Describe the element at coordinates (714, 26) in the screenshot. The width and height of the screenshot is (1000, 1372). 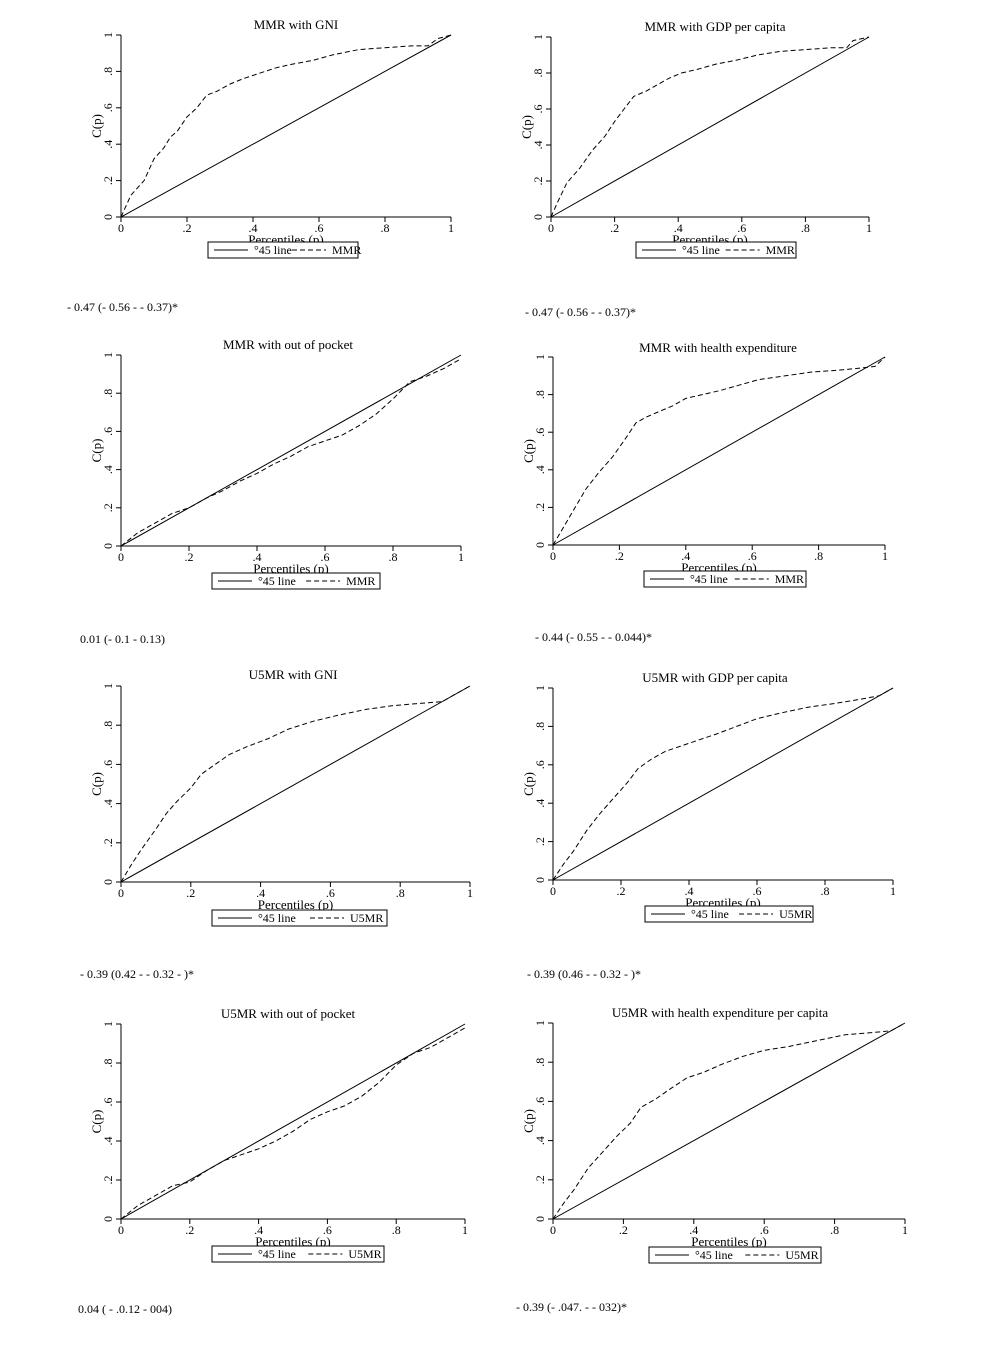
I see `chart-title: MMR with GDP per capita` at that location.